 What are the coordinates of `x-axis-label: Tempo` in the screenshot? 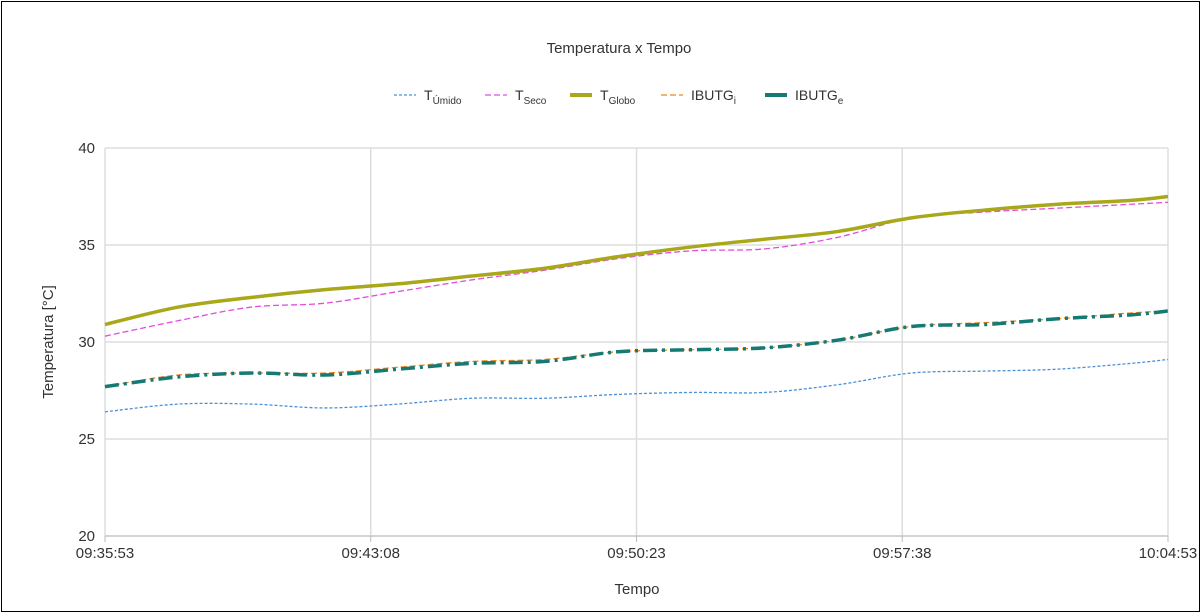 It's located at (636, 589).